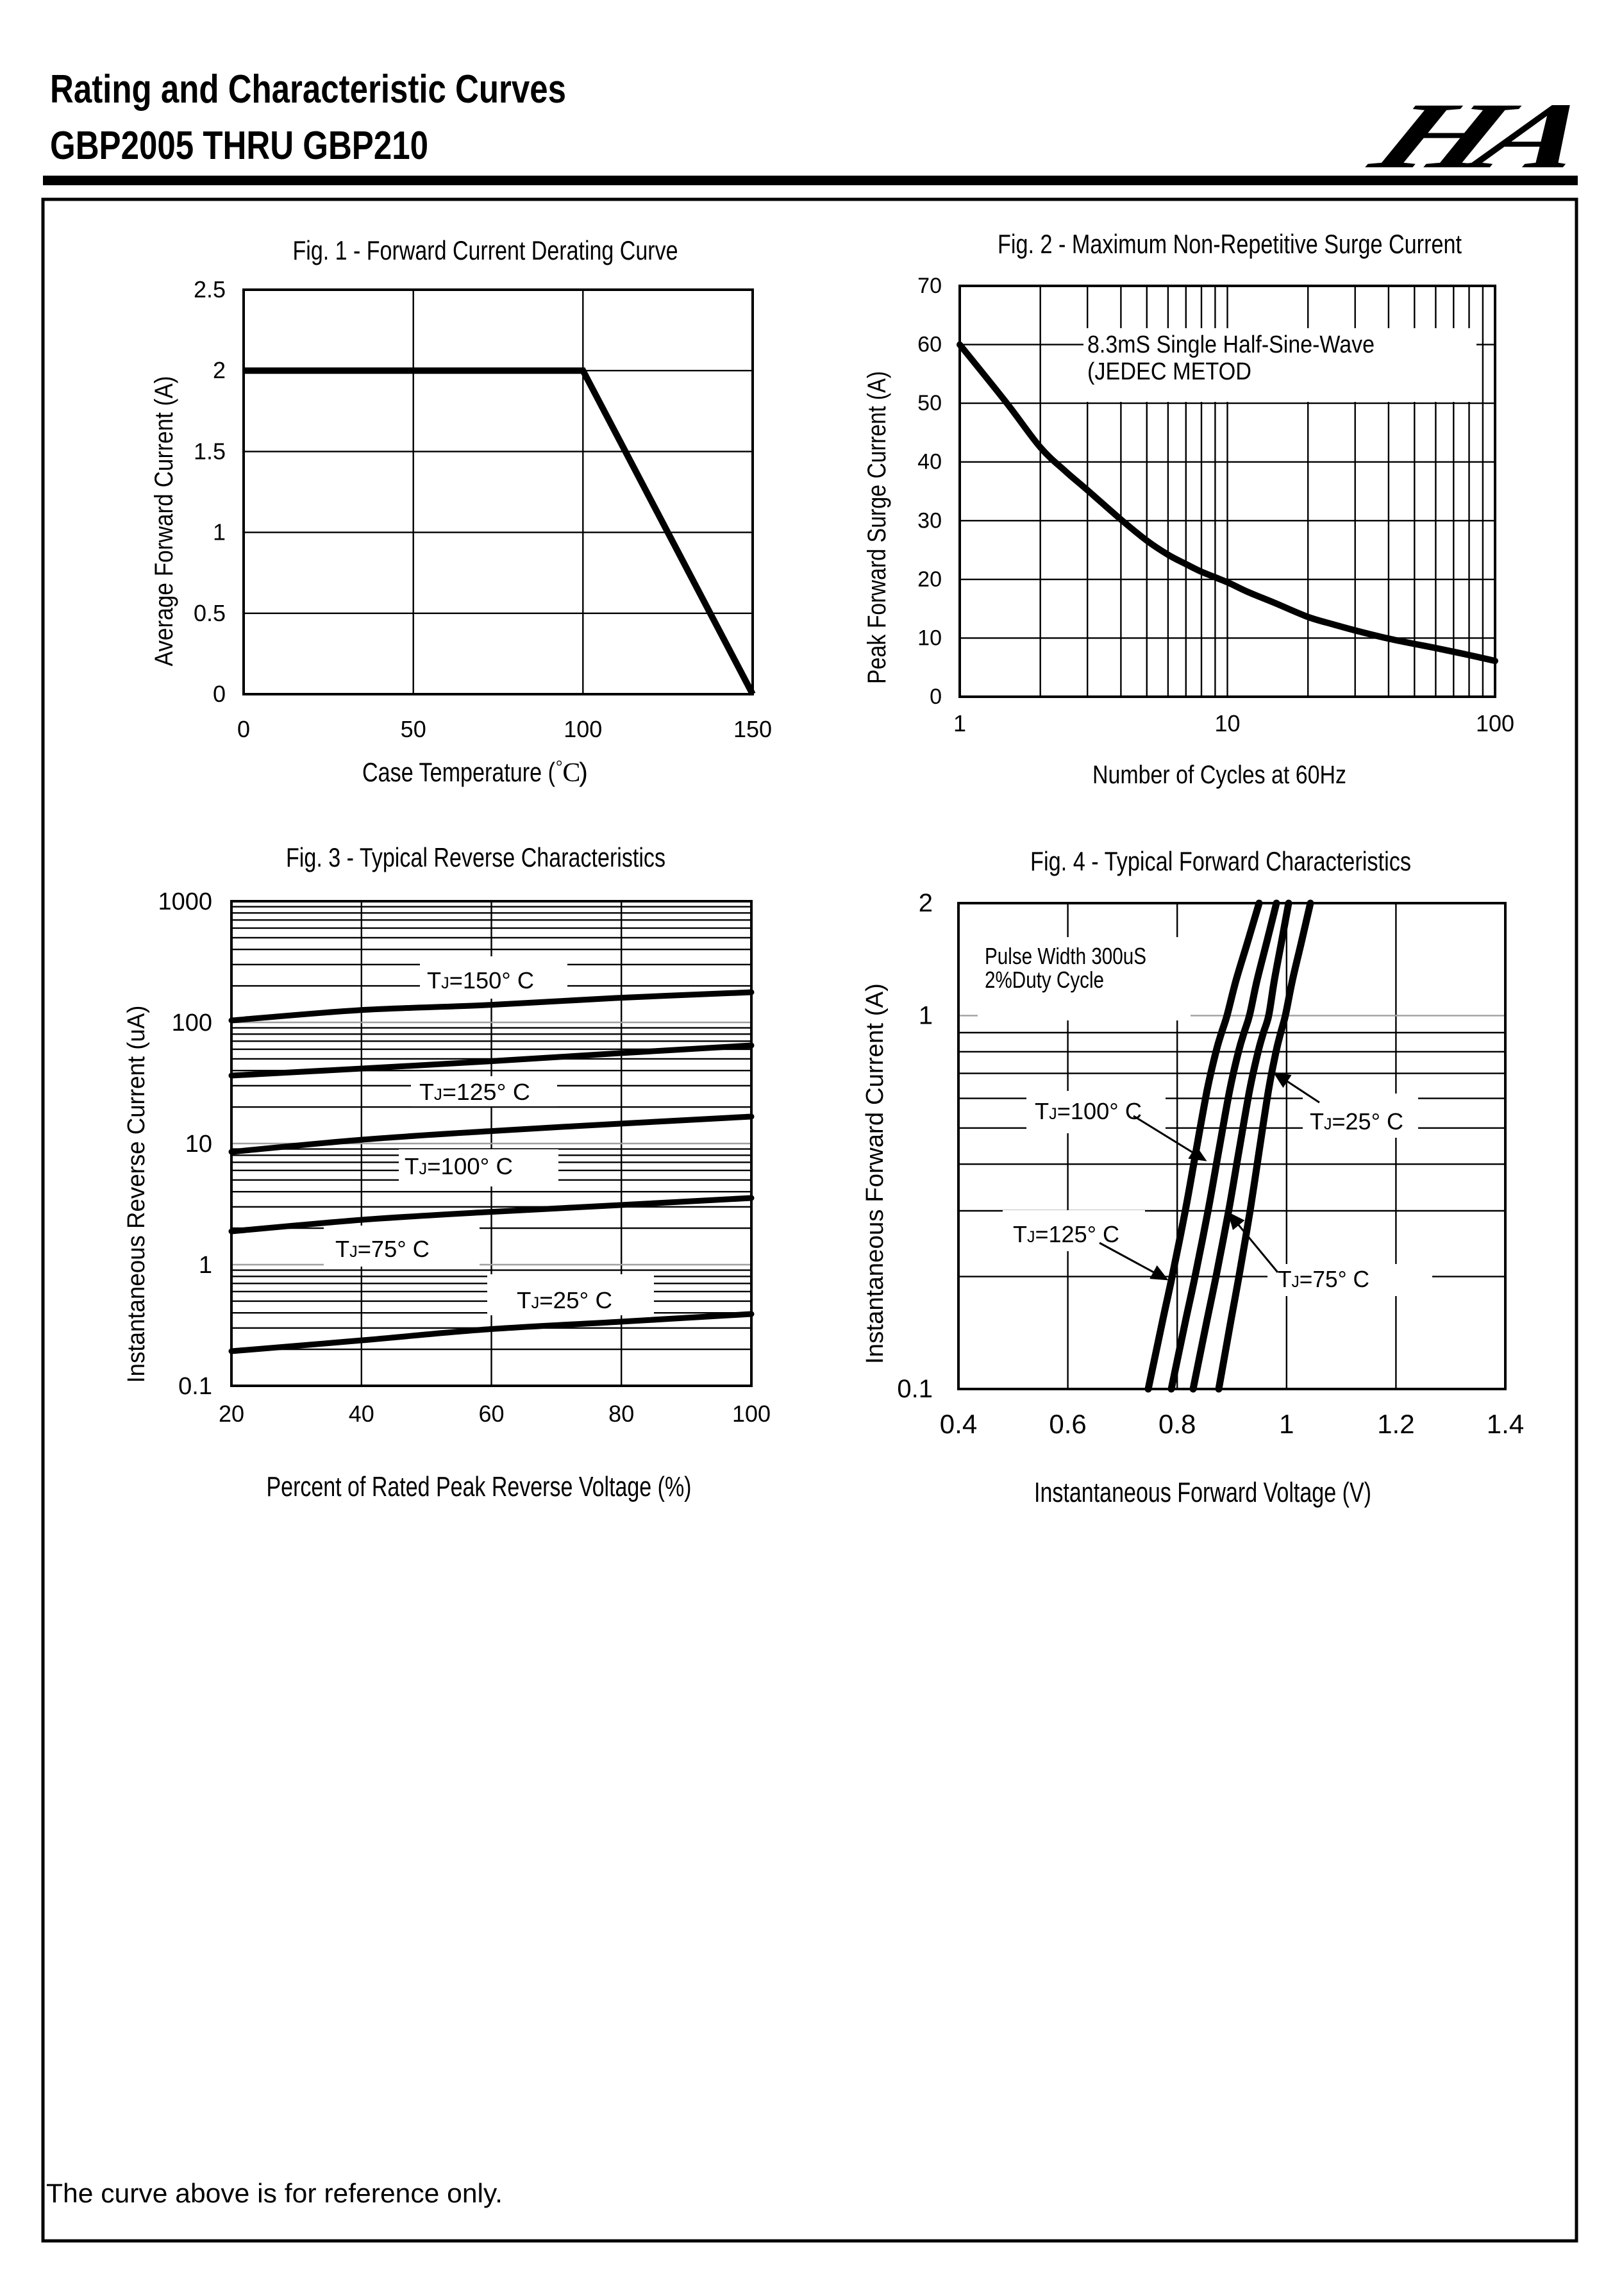  I want to click on svg-text: TJ=150° C, so click(480, 980).